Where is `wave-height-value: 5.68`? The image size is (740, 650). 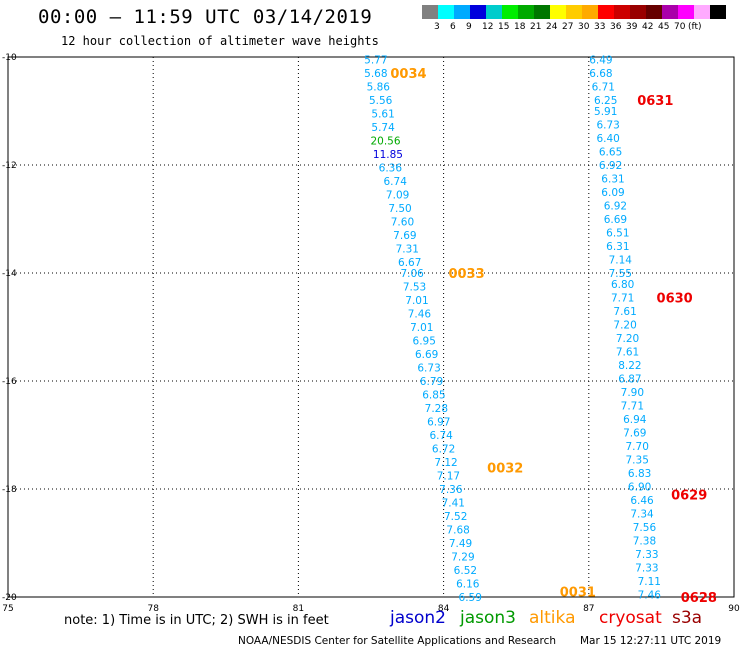
wave-height-value: 5.68 is located at coordinates (375, 74).